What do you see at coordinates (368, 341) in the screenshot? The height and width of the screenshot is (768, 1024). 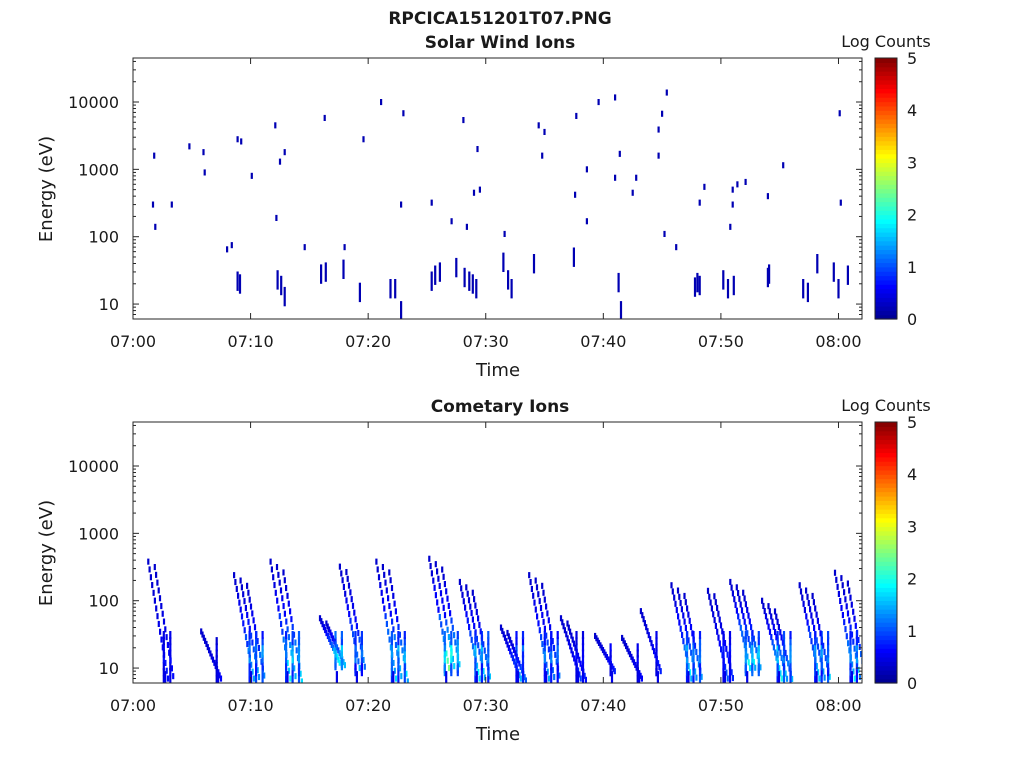 I see `x-tick-label: 07:20` at bounding box center [368, 341].